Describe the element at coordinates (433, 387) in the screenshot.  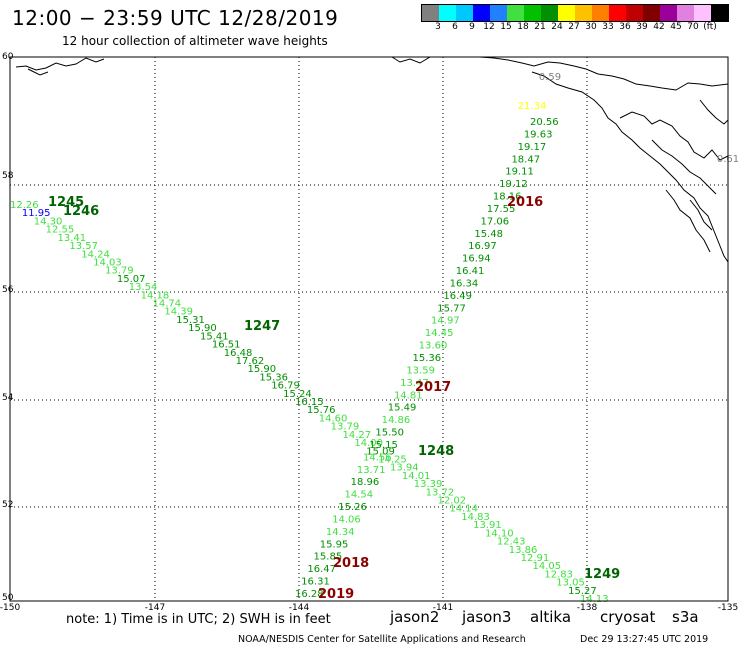
I see `time-marker-label: 2017` at that location.